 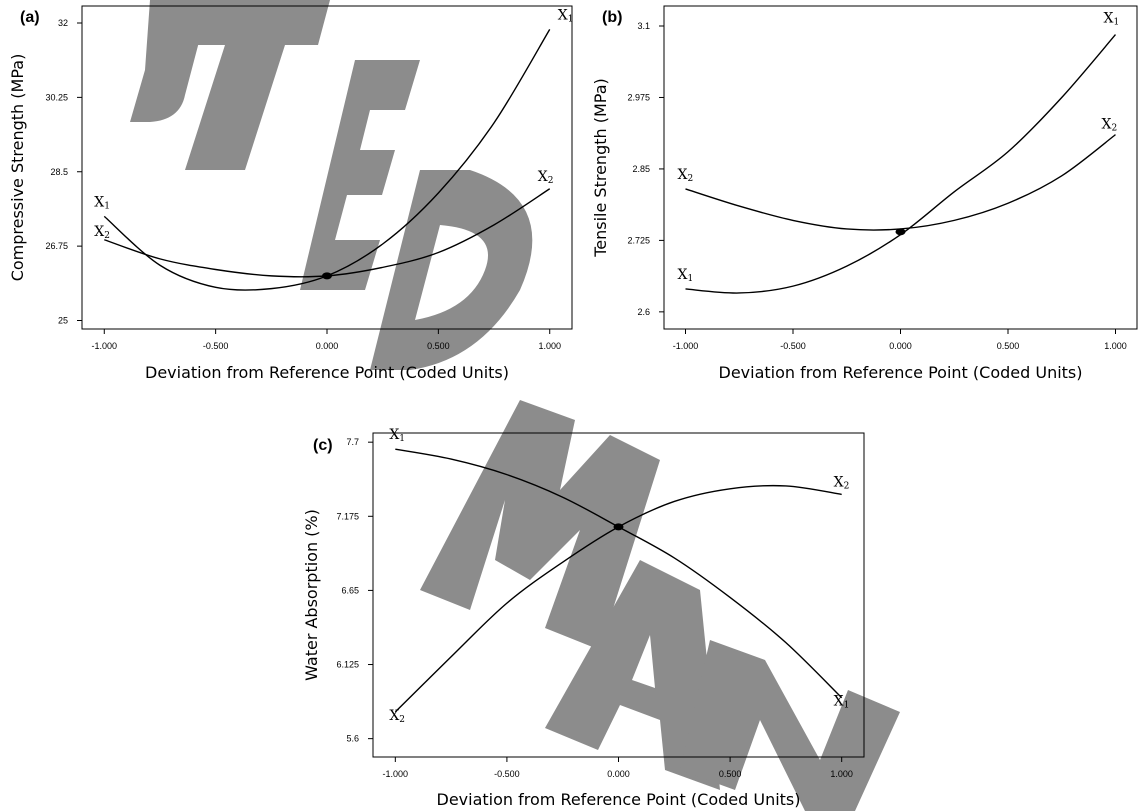 I want to click on y-tick-label-c-1: 6.125, so click(x=347, y=665).